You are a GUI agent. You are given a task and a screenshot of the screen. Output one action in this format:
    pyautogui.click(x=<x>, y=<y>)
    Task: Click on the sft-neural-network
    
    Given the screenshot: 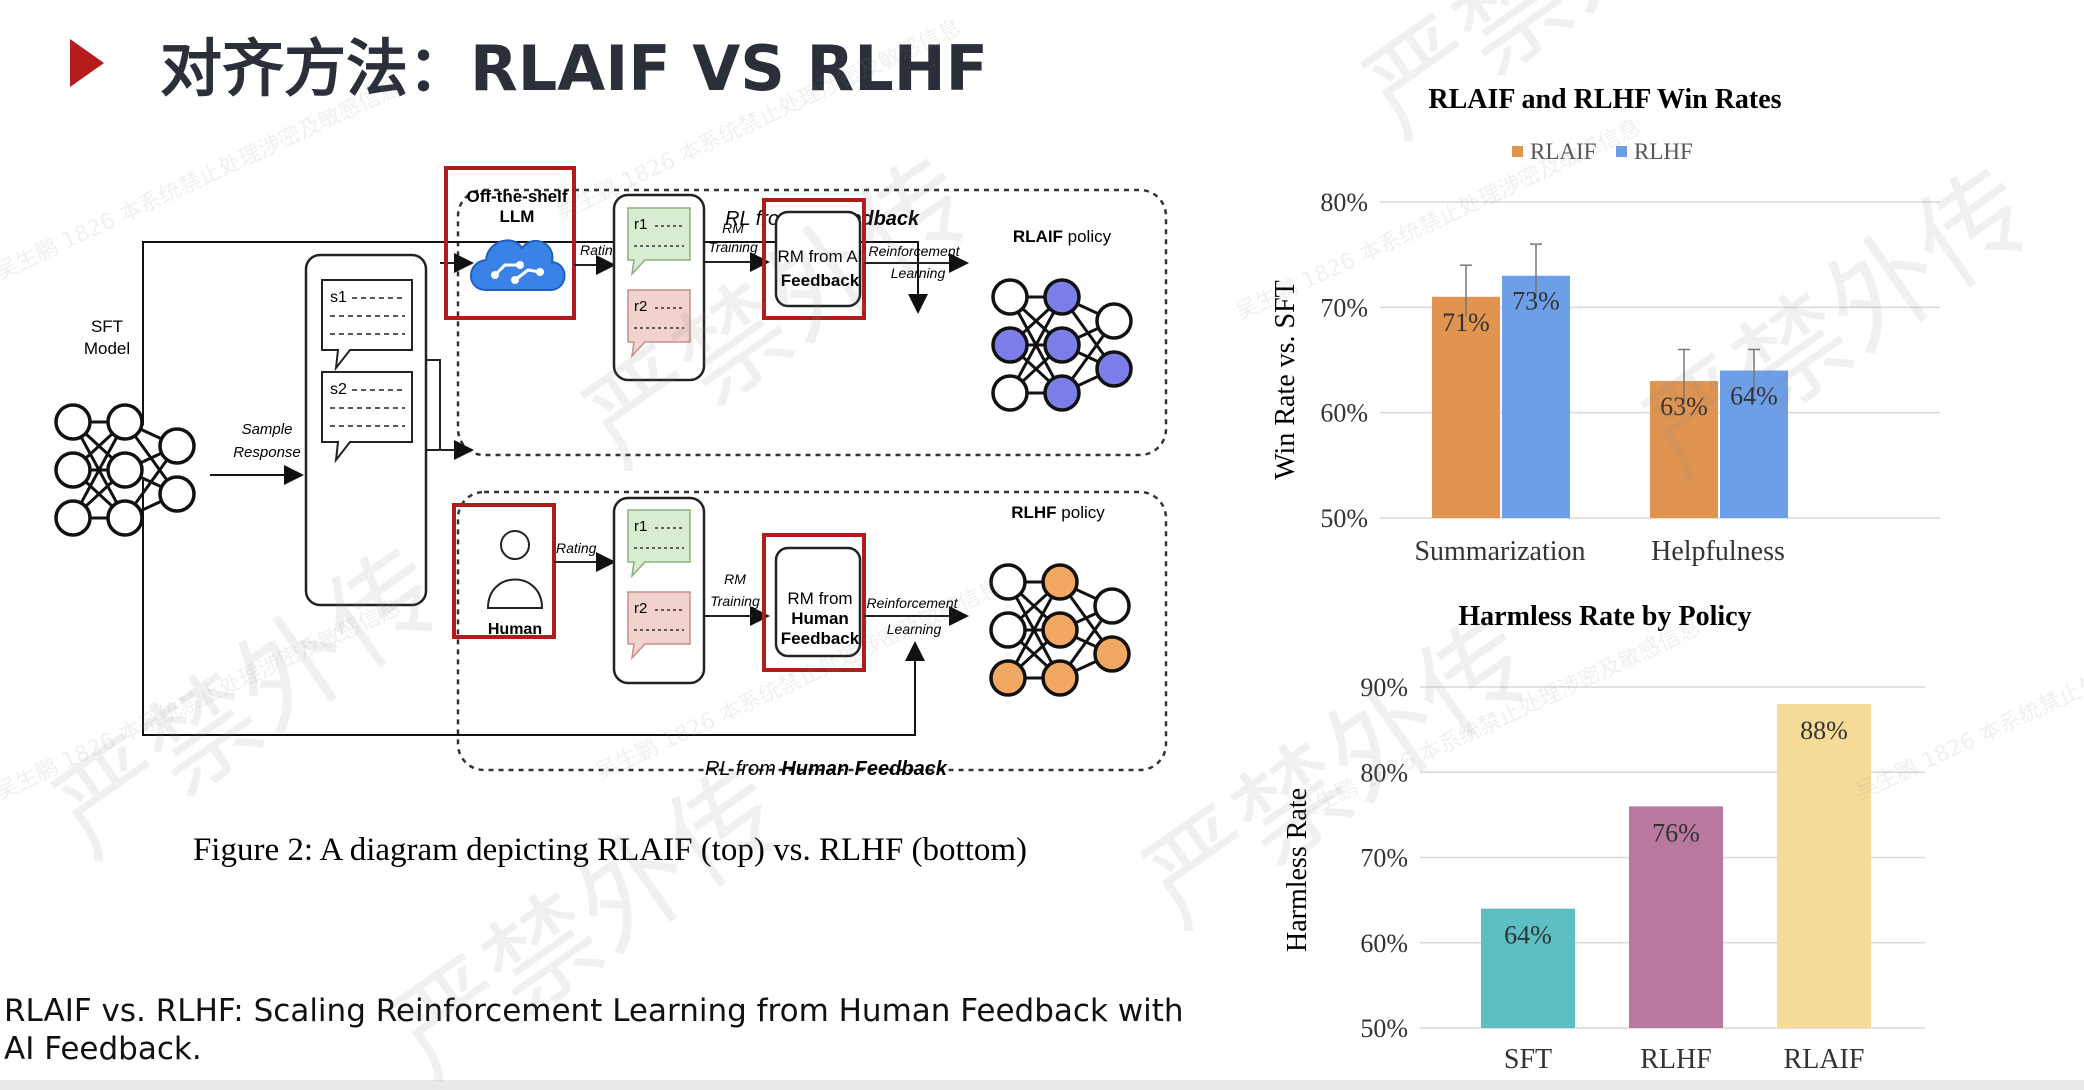 What is the action you would take?
    pyautogui.click(x=125, y=470)
    